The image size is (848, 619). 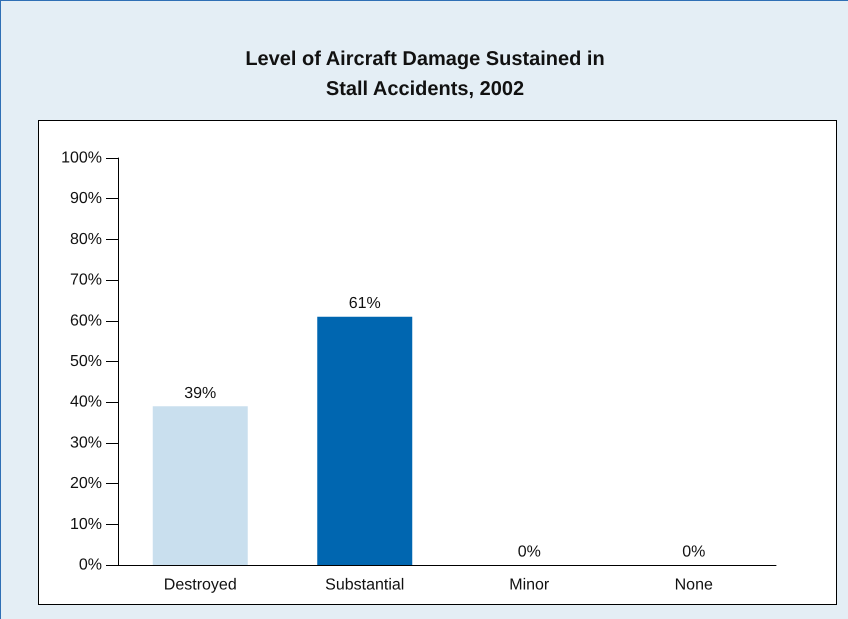 I want to click on y-tick-label: 100%, so click(x=81, y=158).